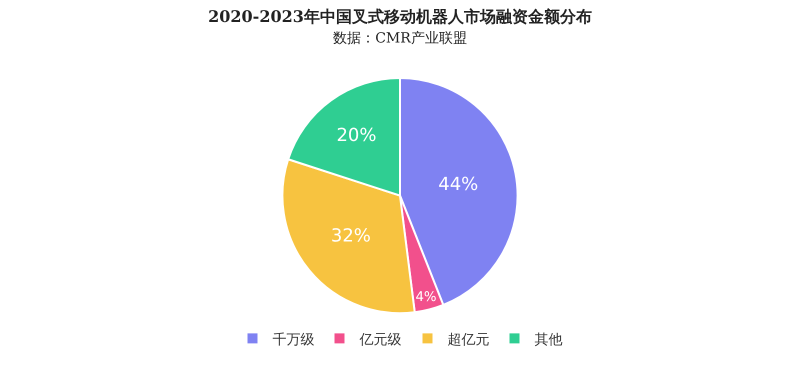 The width and height of the screenshot is (800, 365). I want to click on legend-label: 超亿元, so click(469, 340).